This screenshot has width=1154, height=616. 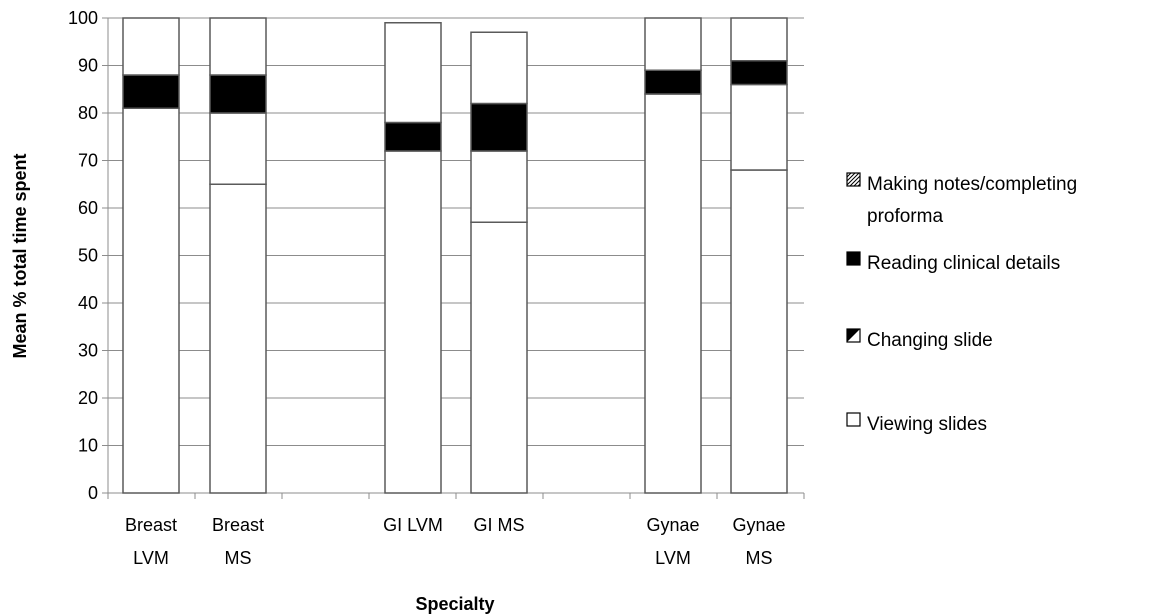 I want to click on y-tick-label: 90, so click(x=88, y=66).